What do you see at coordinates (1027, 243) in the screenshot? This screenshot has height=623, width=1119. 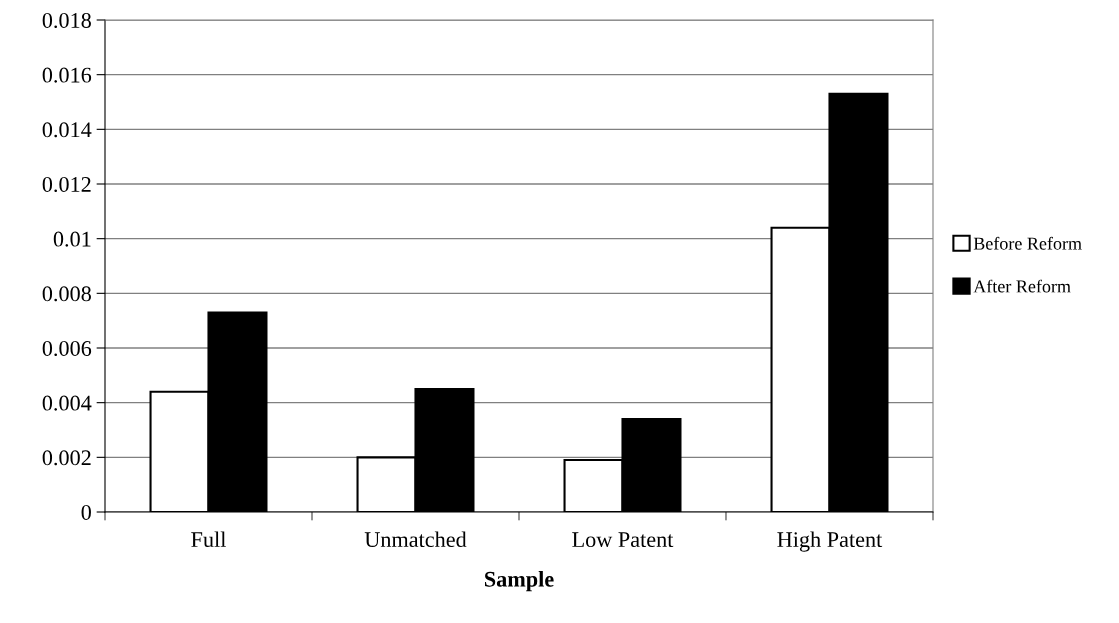 I see `legend-label: Before Reform` at bounding box center [1027, 243].